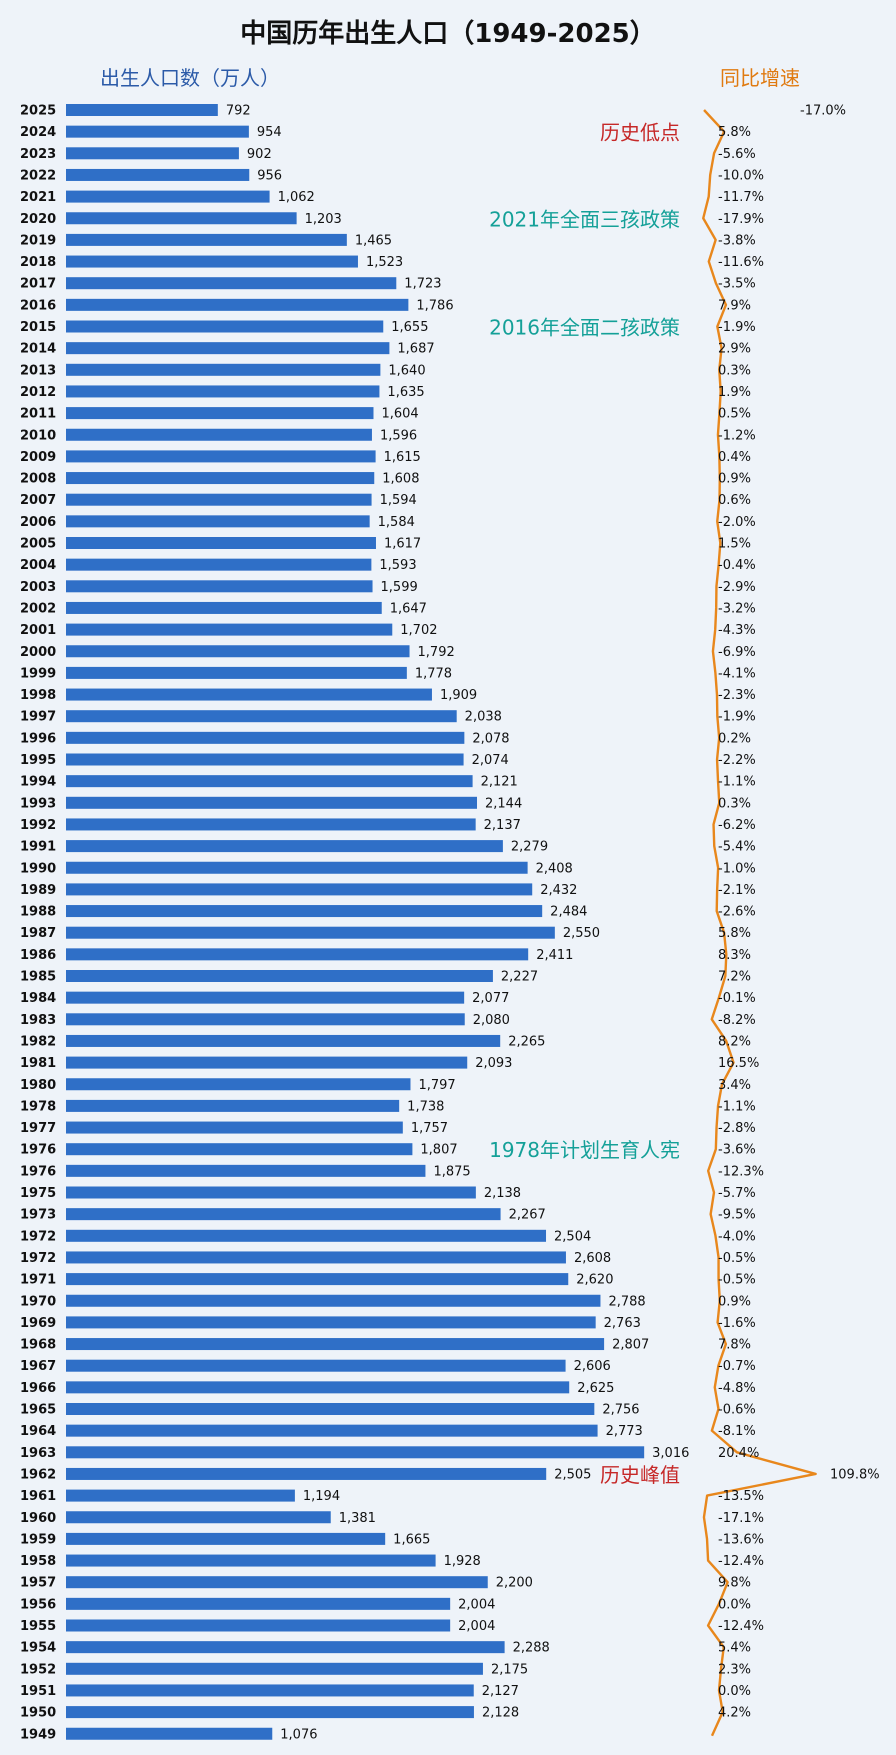  Describe the element at coordinates (734, 457) in the screenshot. I see `growth-label: 0.4%` at that location.